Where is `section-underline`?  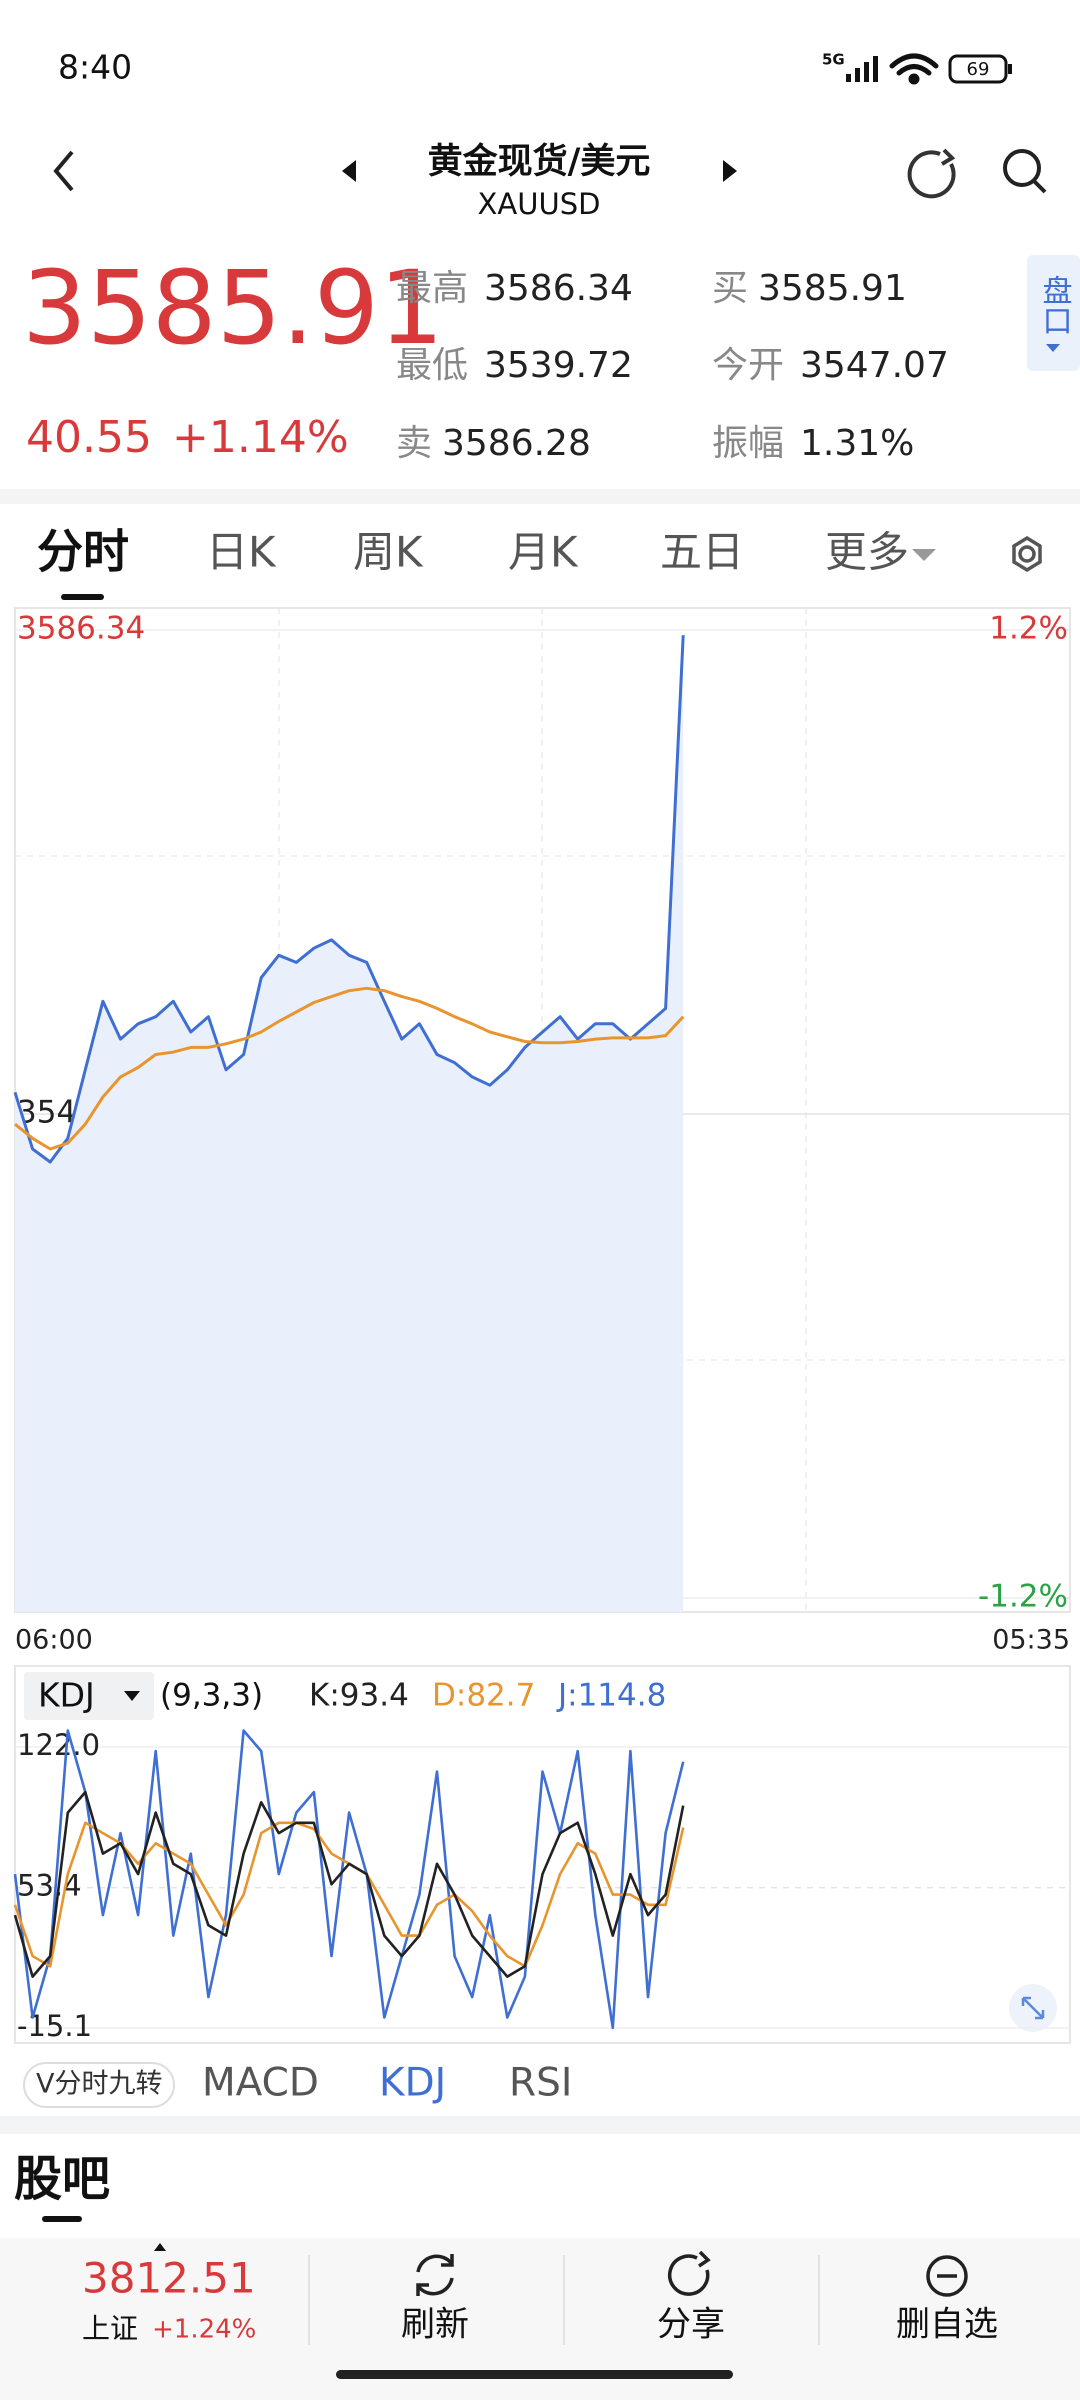
section-underline is located at coordinates (62, 2219).